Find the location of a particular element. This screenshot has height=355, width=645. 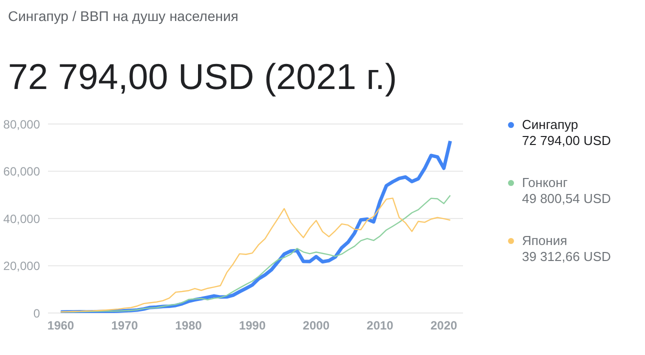

y-tick-label: 40,000 is located at coordinates (21, 219).